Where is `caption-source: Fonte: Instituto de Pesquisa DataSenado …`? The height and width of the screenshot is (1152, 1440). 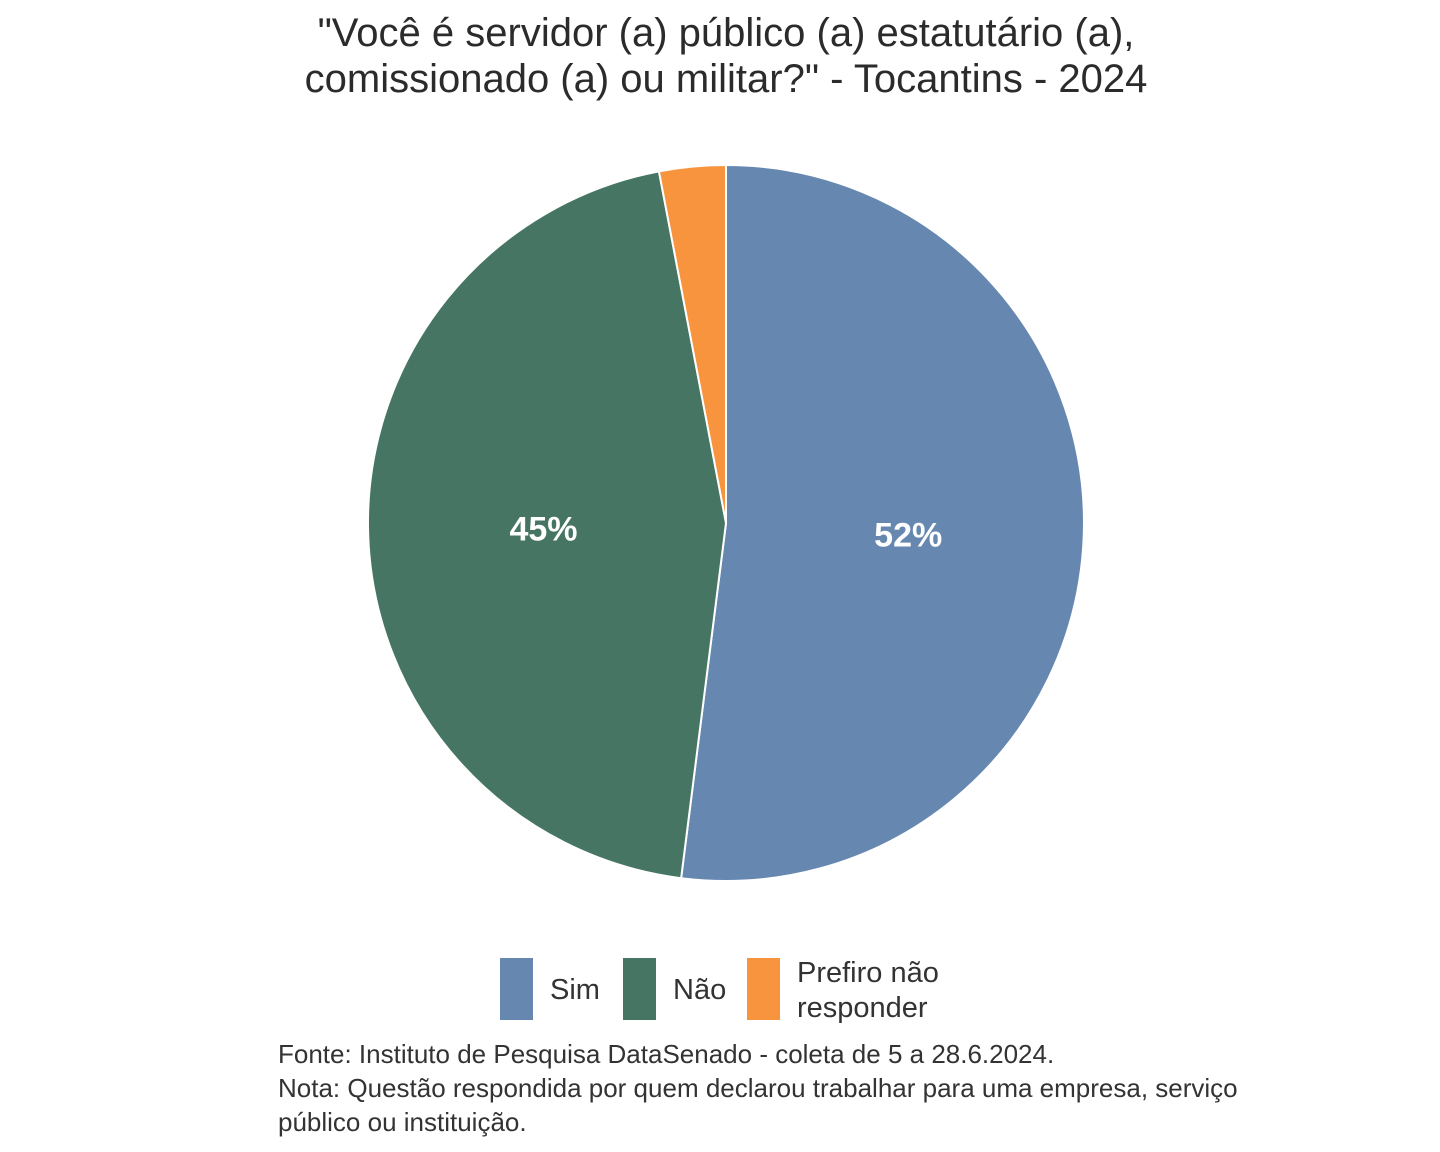 caption-source: Fonte: Instituto de Pesquisa DataSenado … is located at coordinates (666, 1054).